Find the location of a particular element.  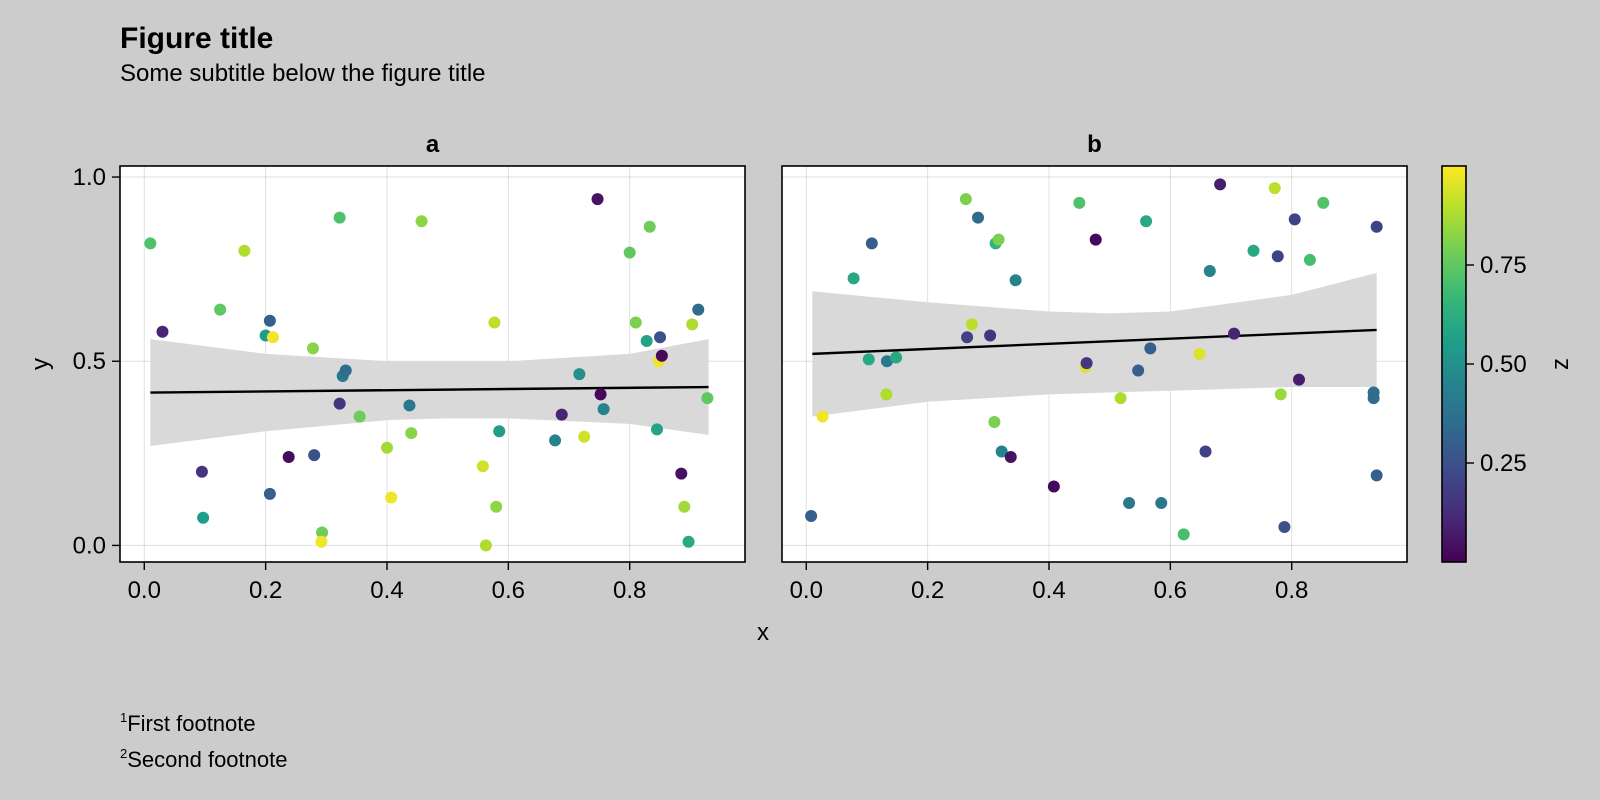

fit-line is located at coordinates (429, 389).